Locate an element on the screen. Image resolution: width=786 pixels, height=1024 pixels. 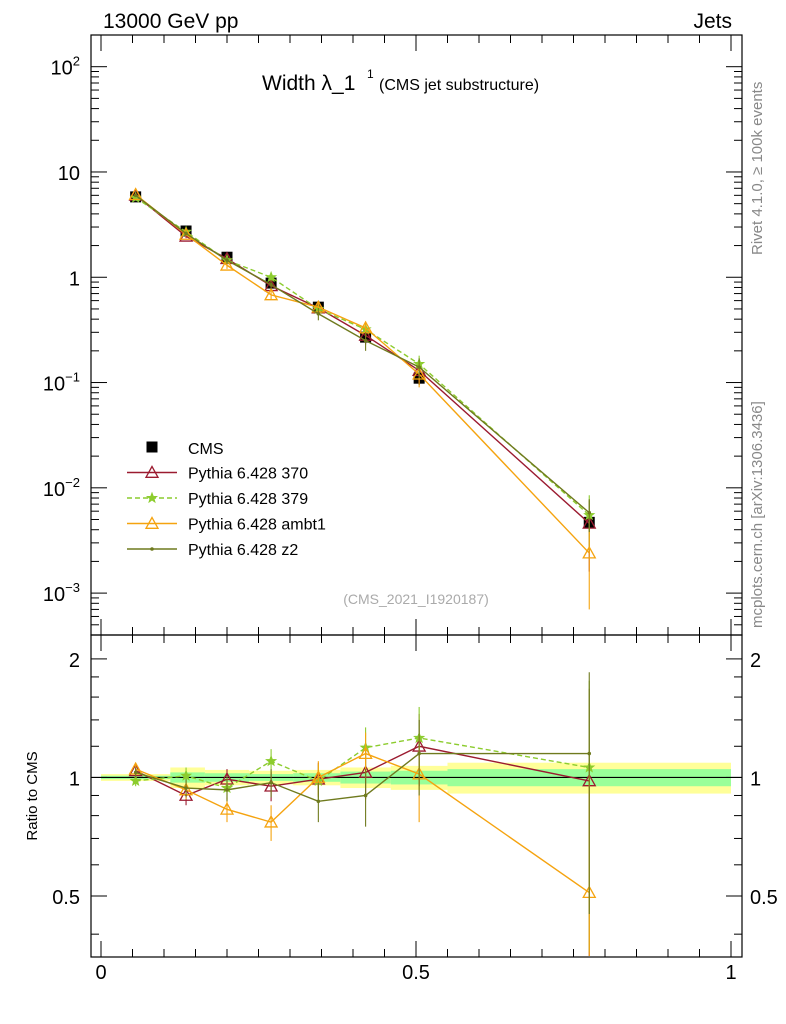
legend-label: Pythia 6.428 z2 is located at coordinates (243, 550).